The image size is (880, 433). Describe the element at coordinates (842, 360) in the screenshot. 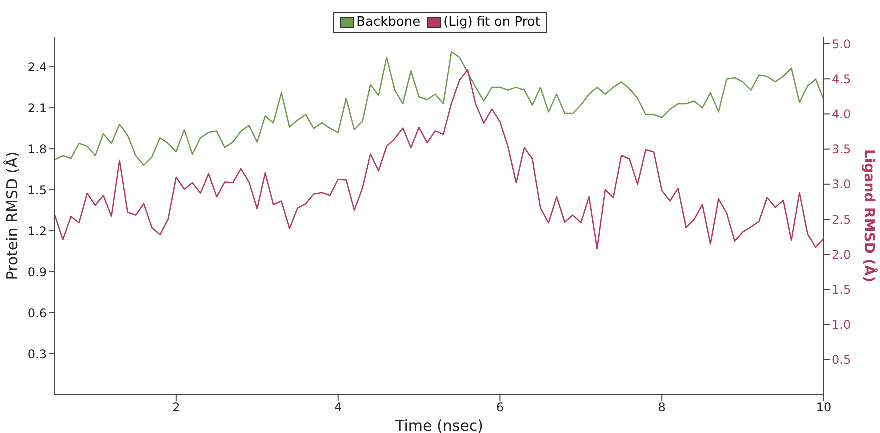

I see `y2-tick-label: 0.5` at that location.